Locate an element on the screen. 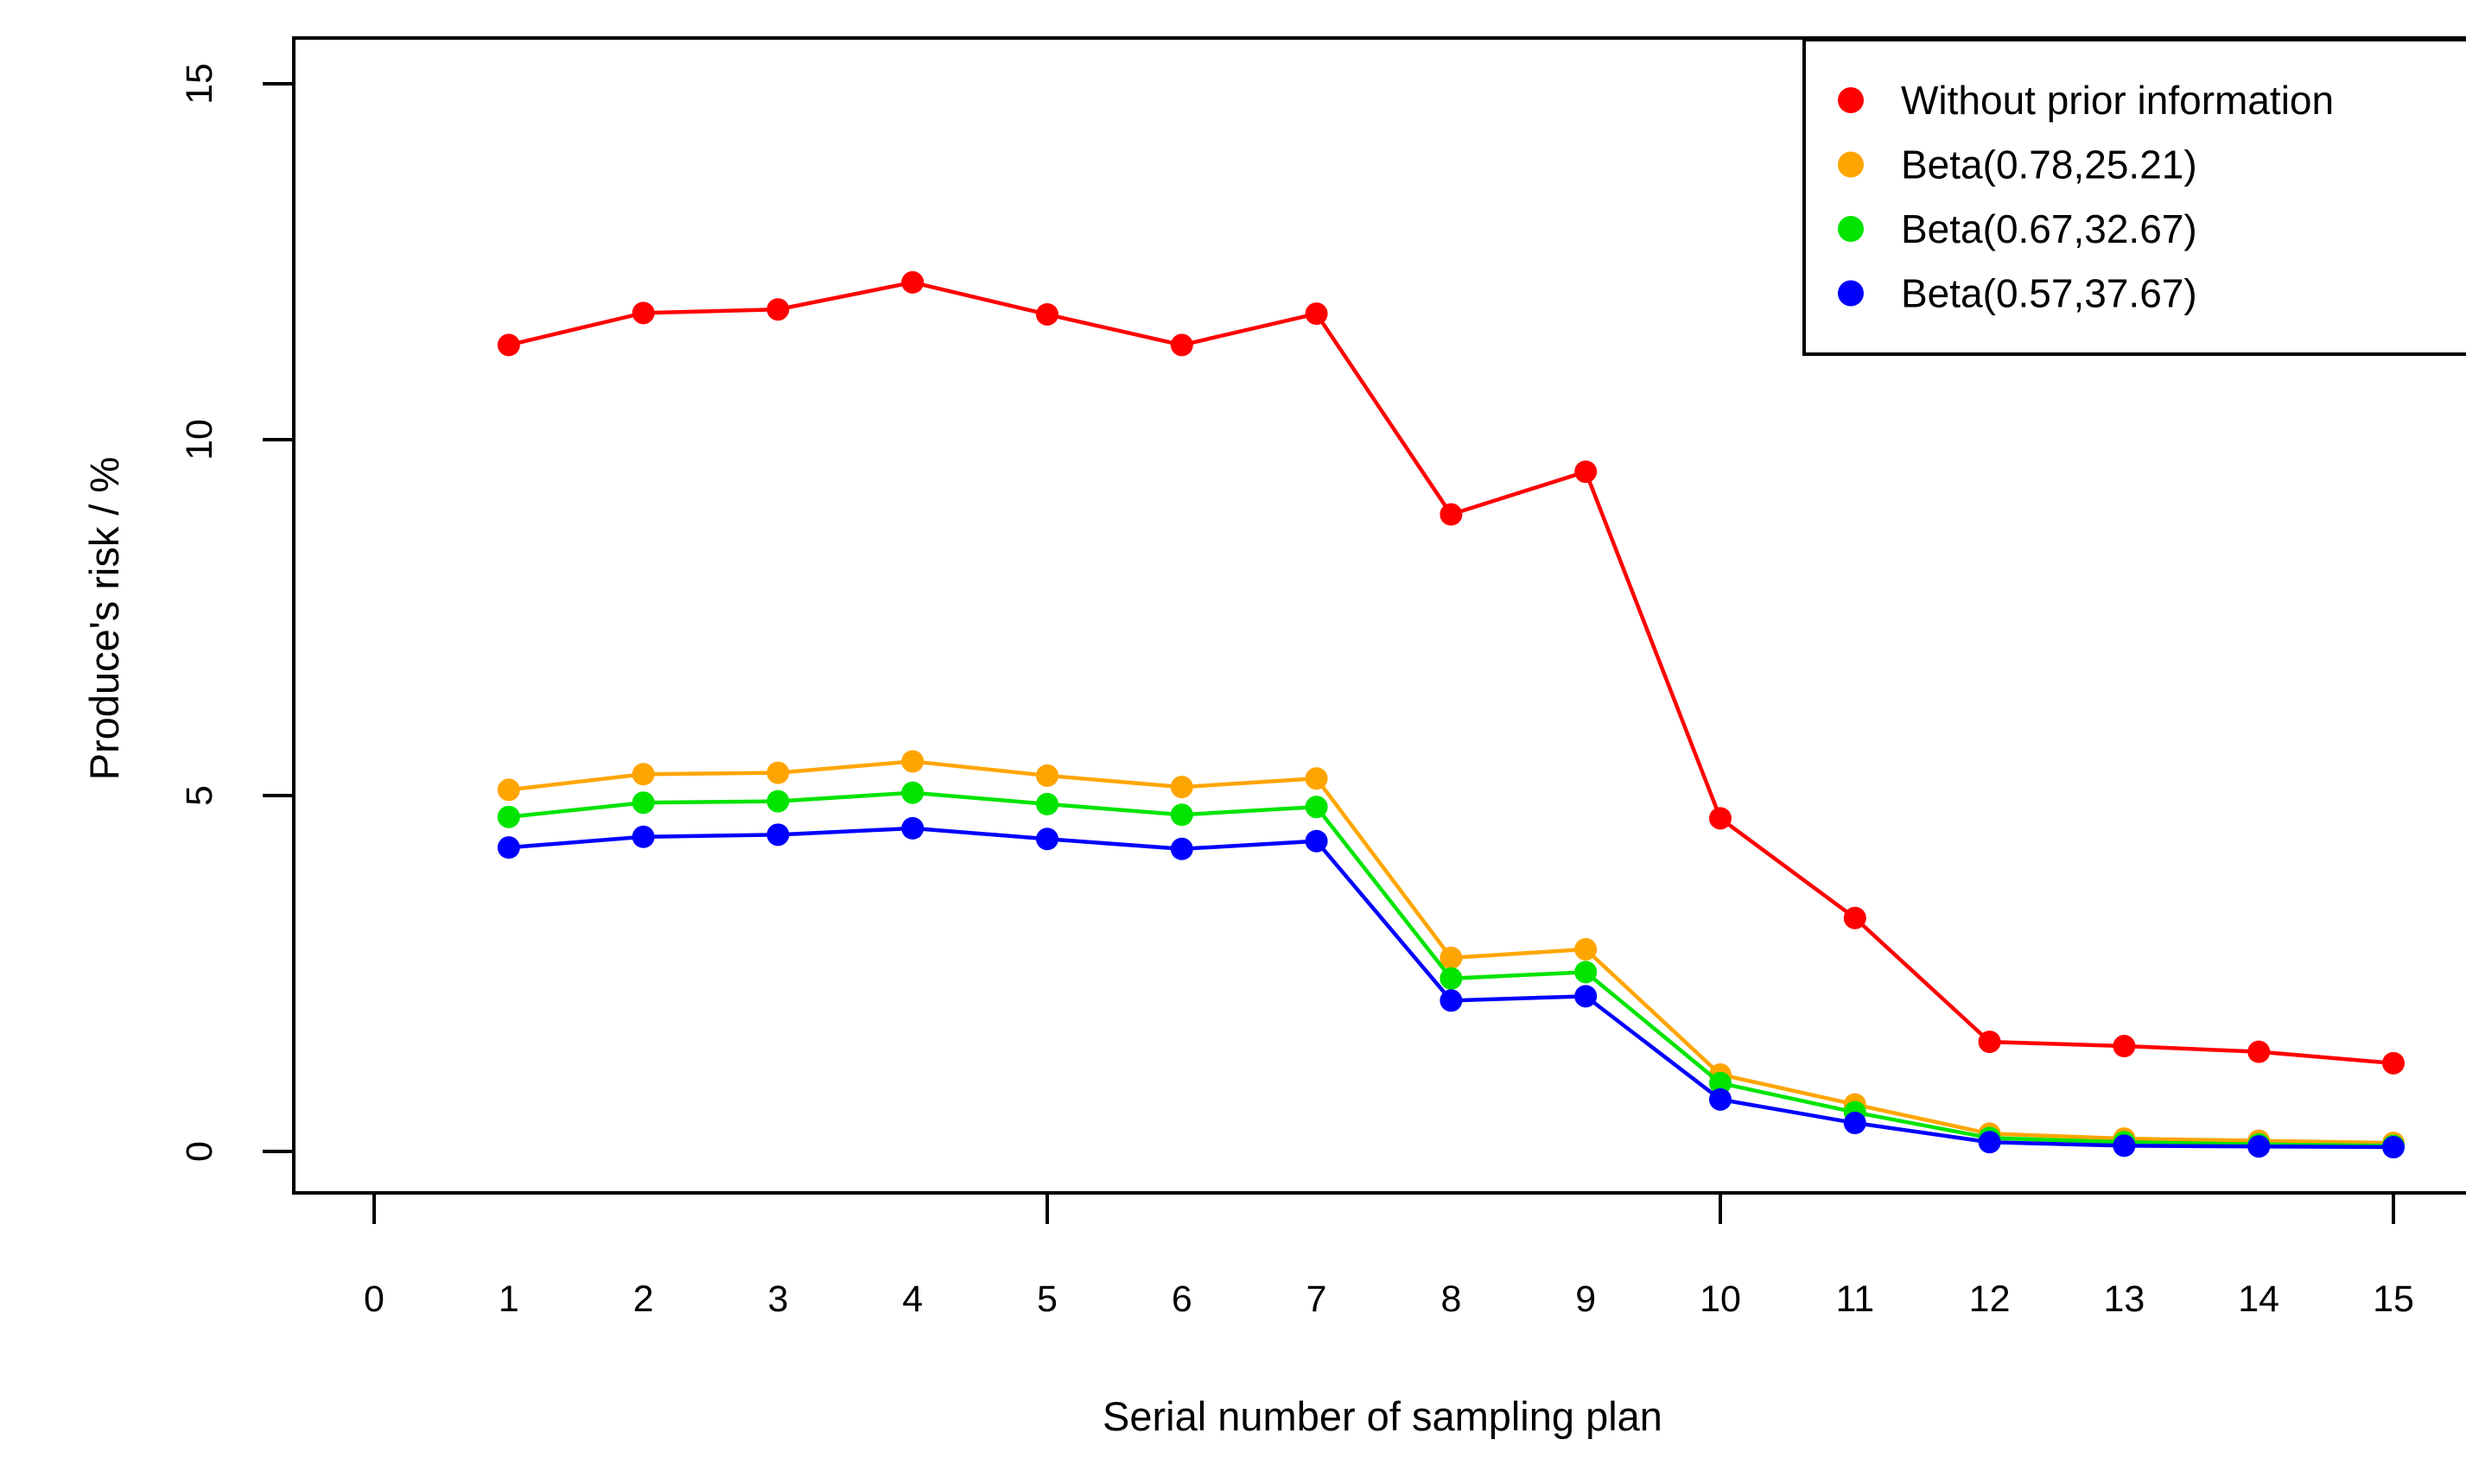 This screenshot has height=1484, width=2466. x-tick-label: 8 is located at coordinates (1451, 1299).